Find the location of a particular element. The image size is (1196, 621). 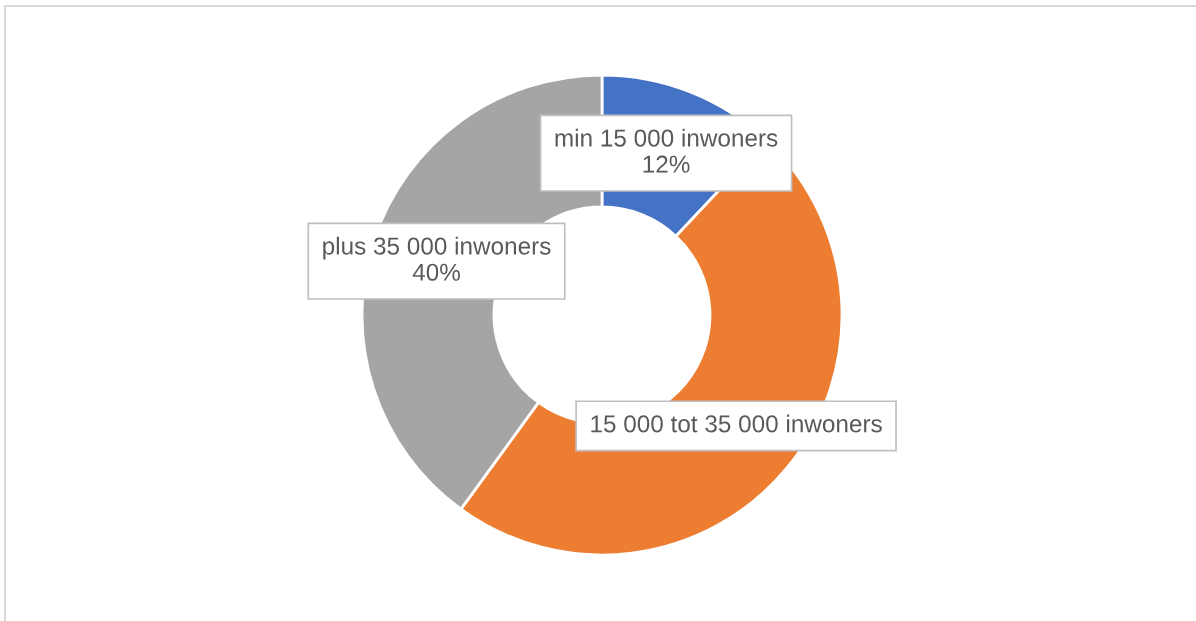

data-label: 12% is located at coordinates (666, 164).